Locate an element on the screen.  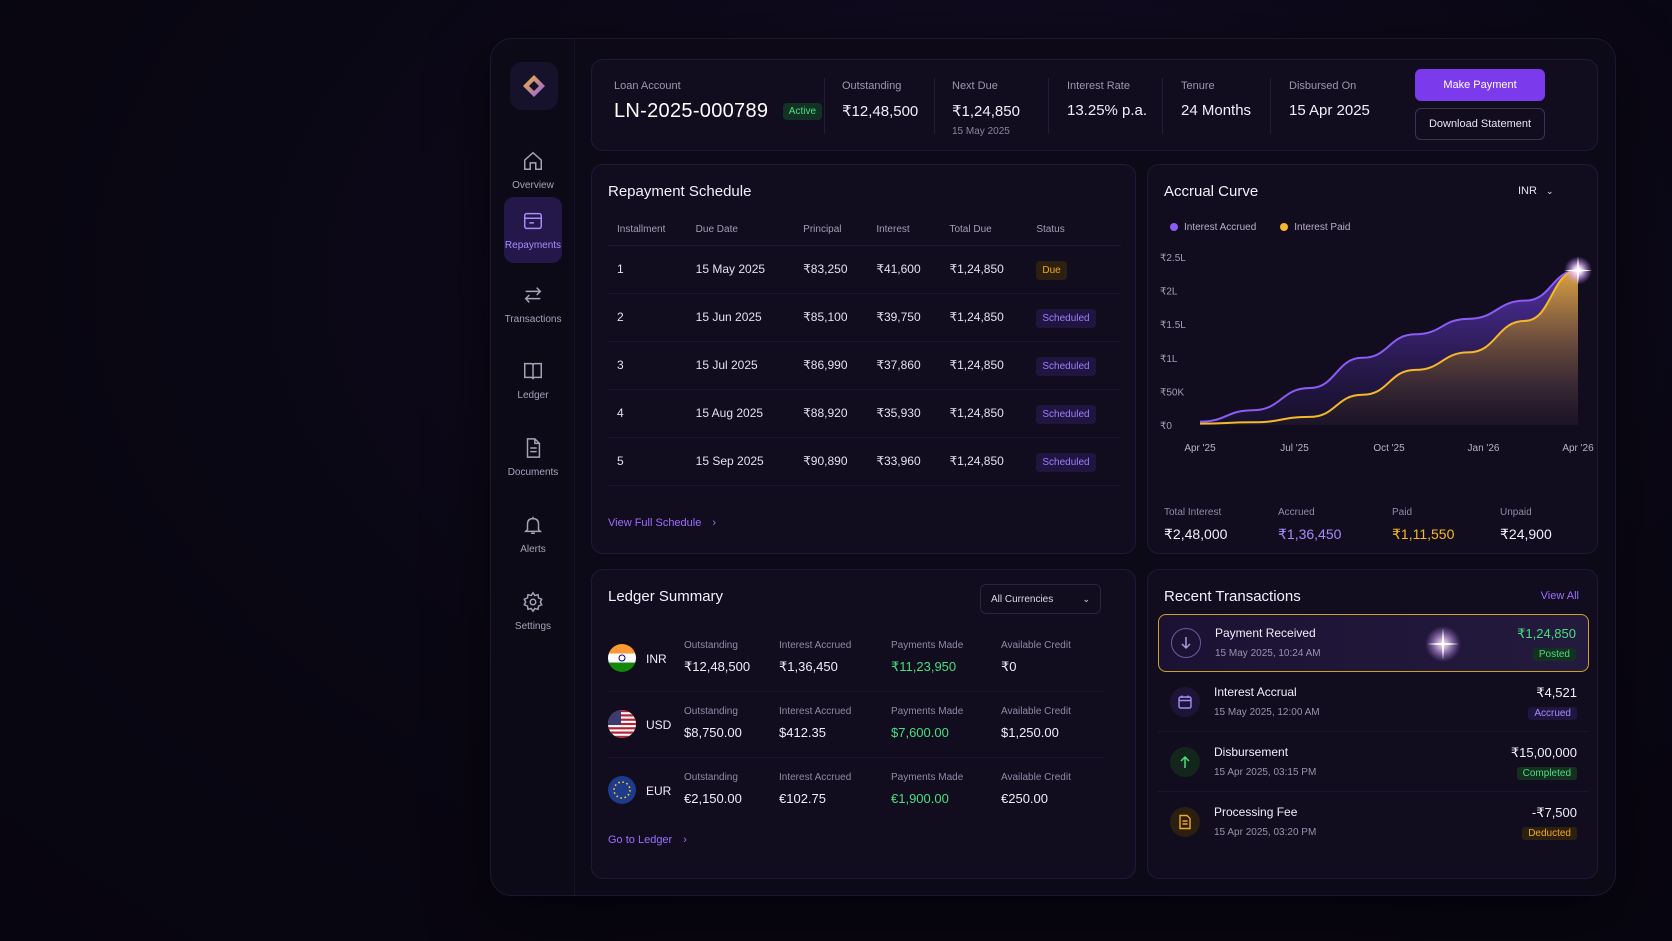
next-due-label: Next Due is located at coordinates (975, 86).